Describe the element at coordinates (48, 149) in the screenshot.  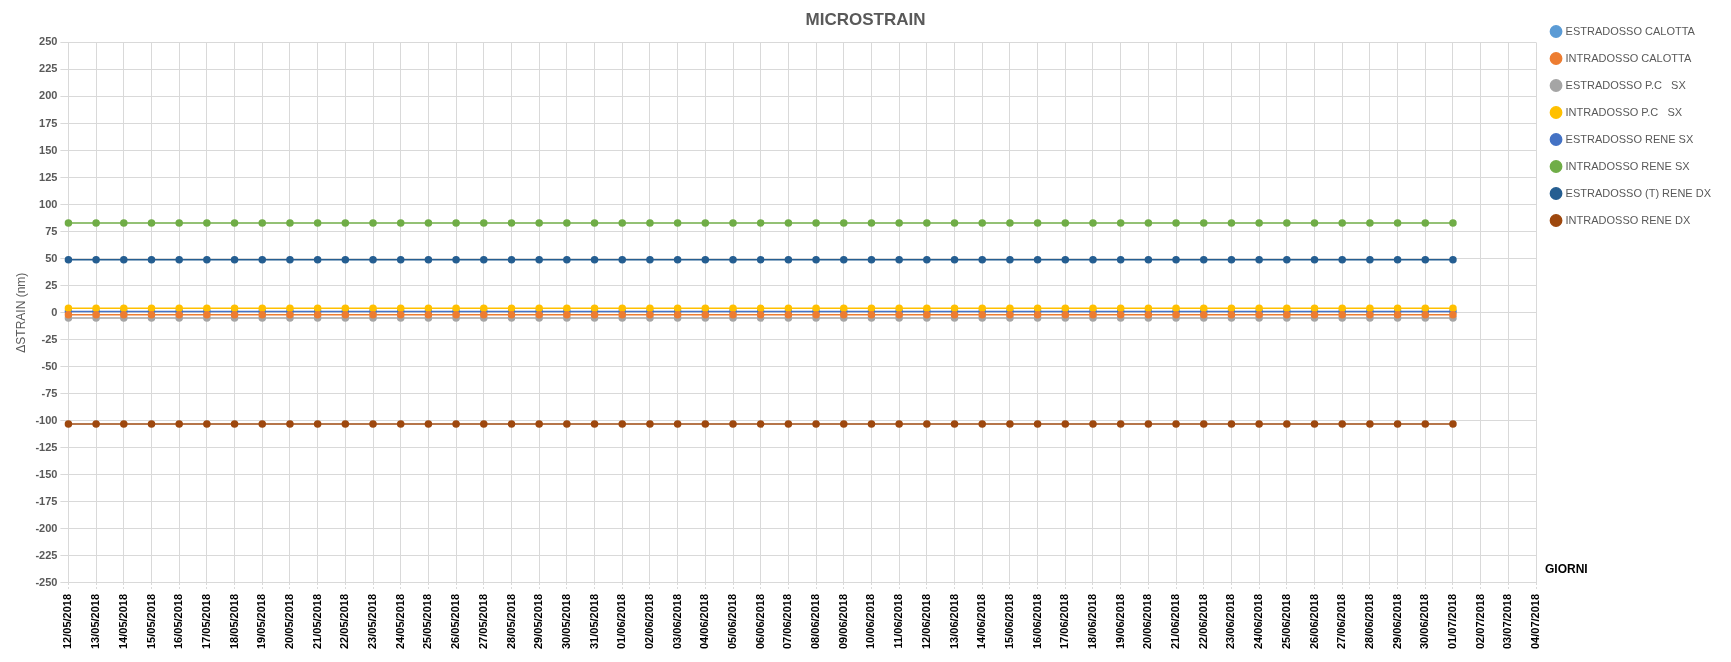
I see `y-tick-label: 150` at that location.